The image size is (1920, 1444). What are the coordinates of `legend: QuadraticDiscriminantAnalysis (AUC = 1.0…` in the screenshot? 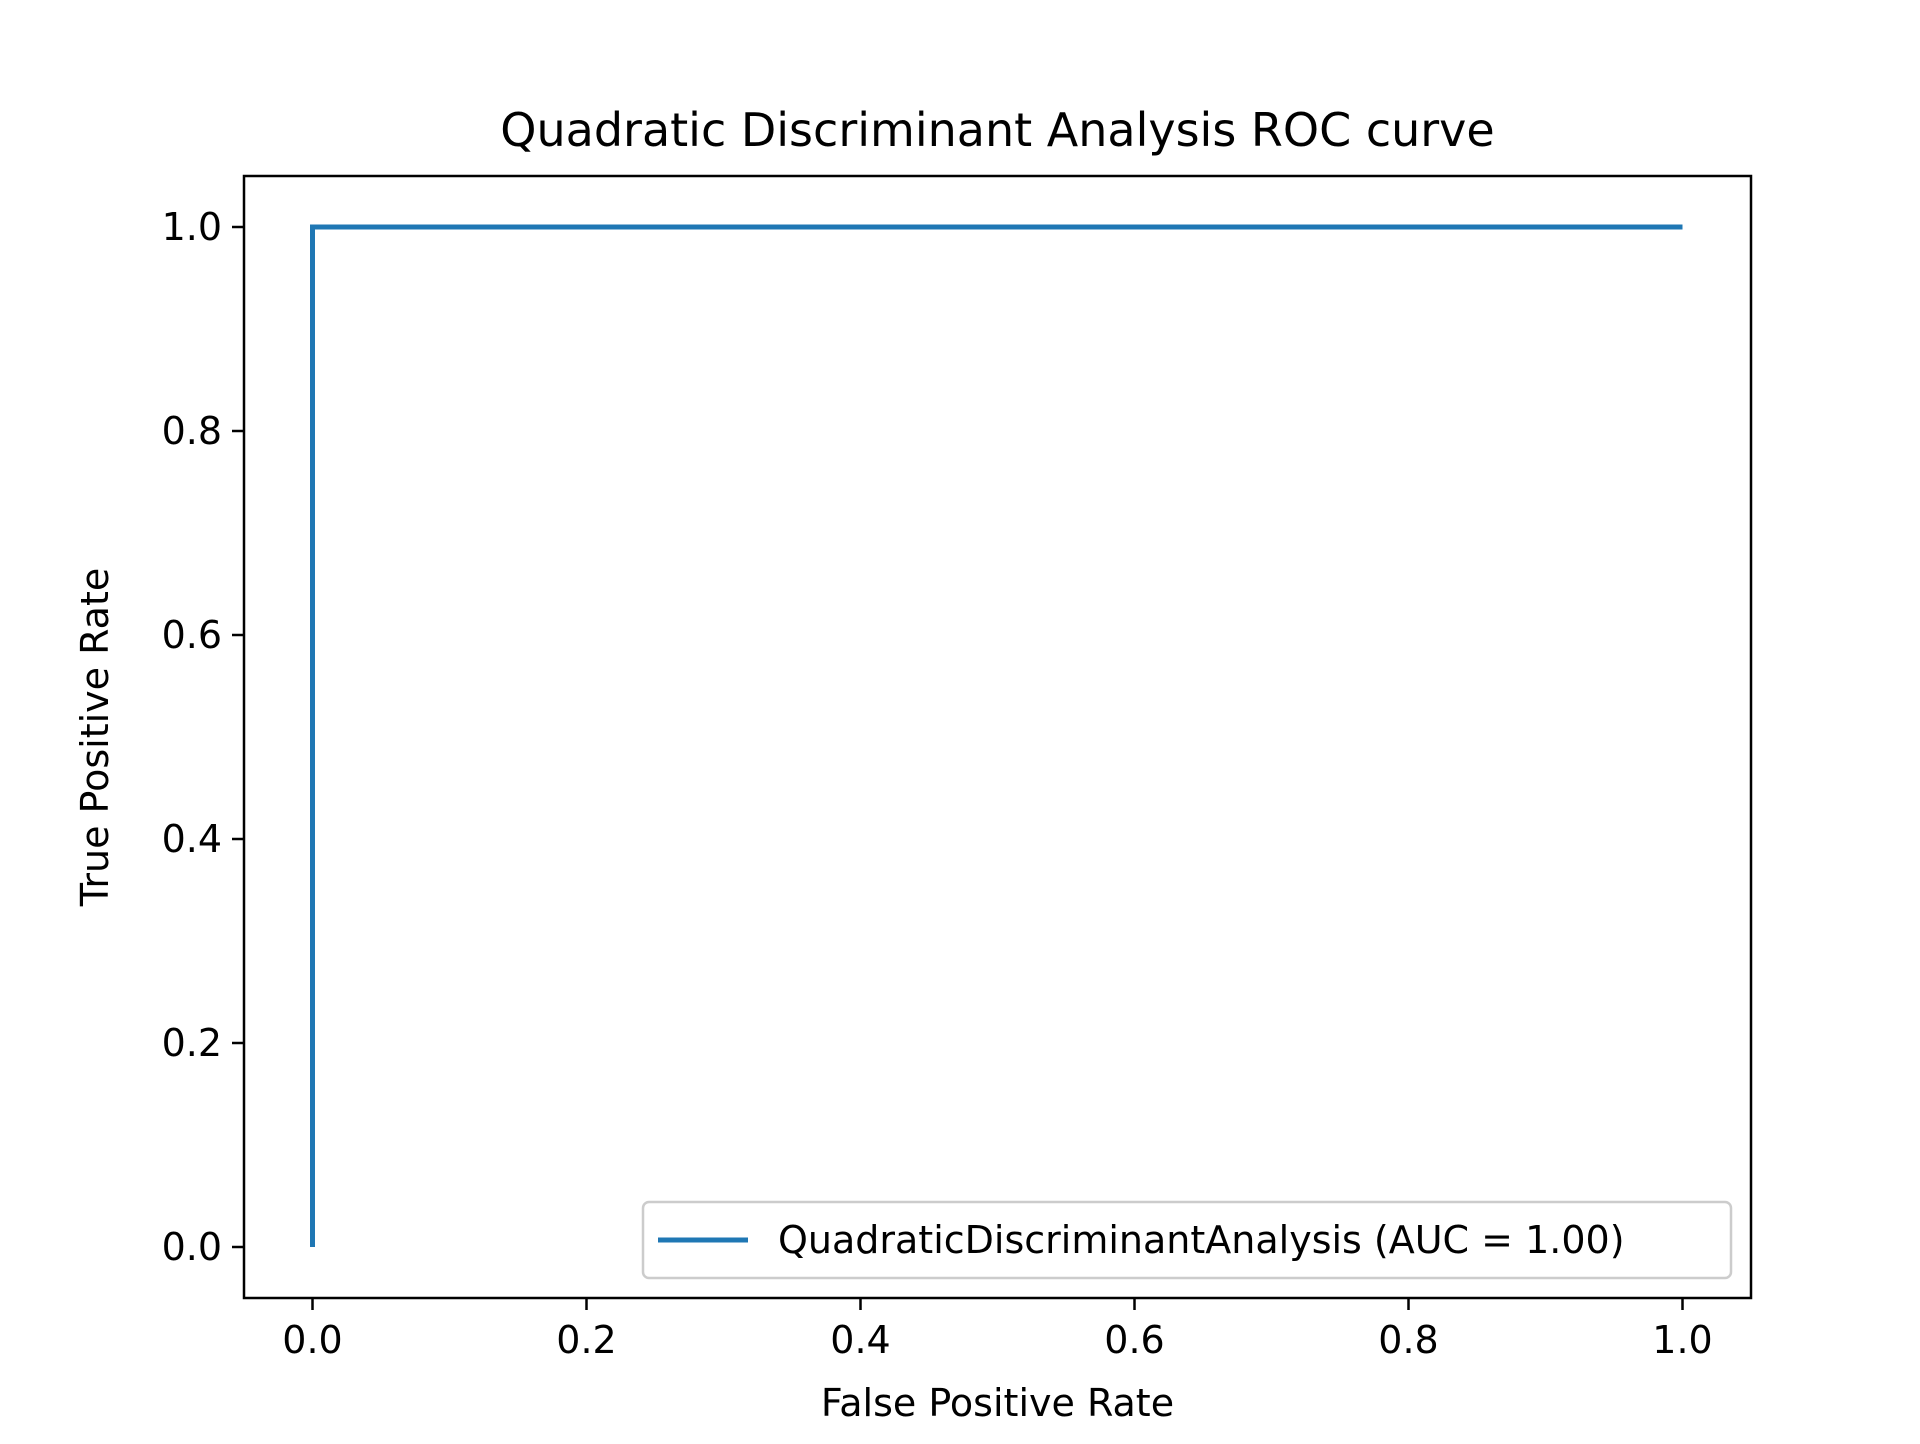 It's located at (1187, 1240).